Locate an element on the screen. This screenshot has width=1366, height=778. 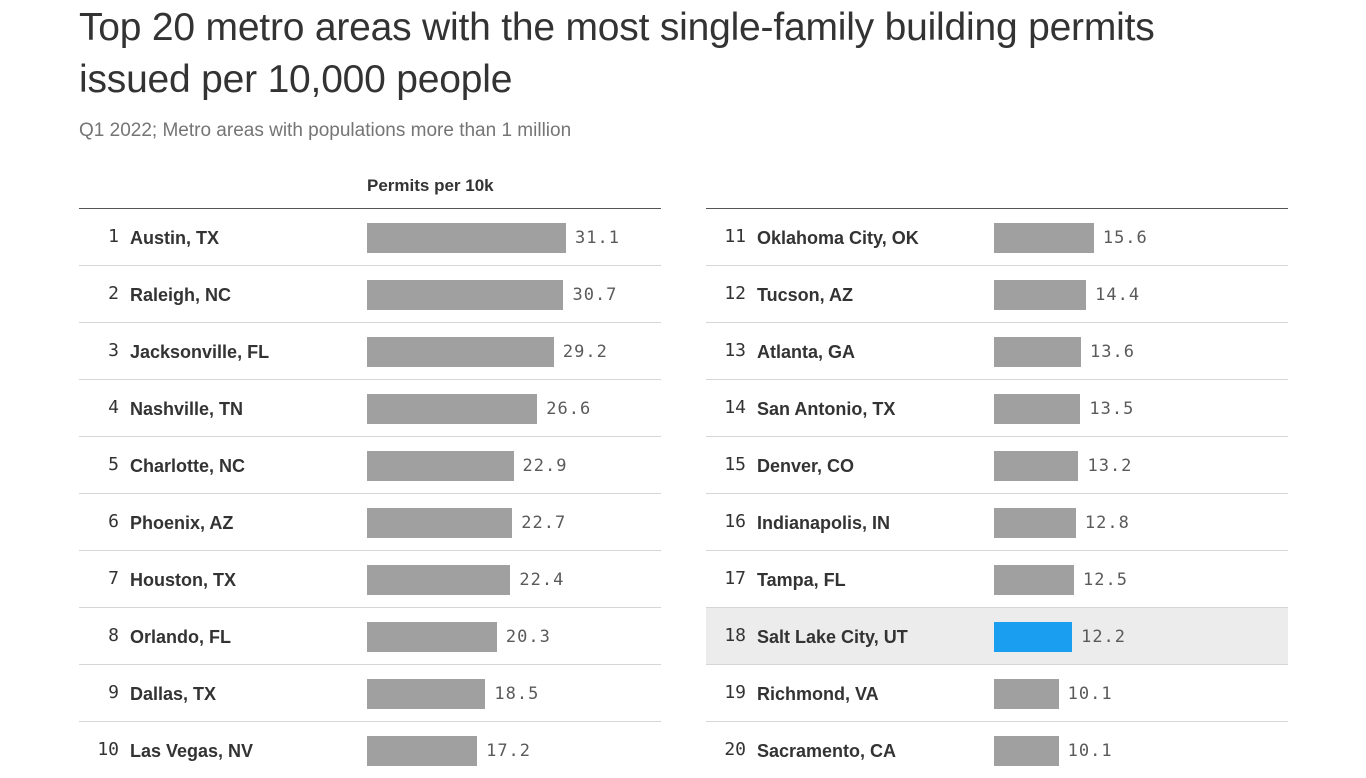
row-metro-name: Raleigh, NC is located at coordinates (181, 295).